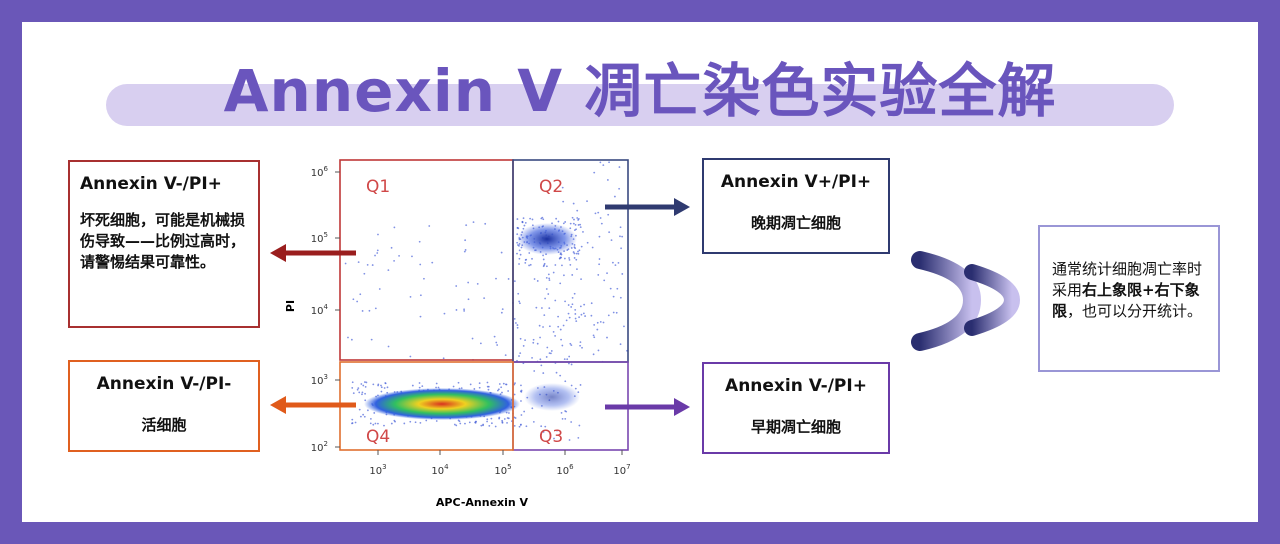  I want to click on box-text: 晚期凋亡细胞, so click(795, 223).